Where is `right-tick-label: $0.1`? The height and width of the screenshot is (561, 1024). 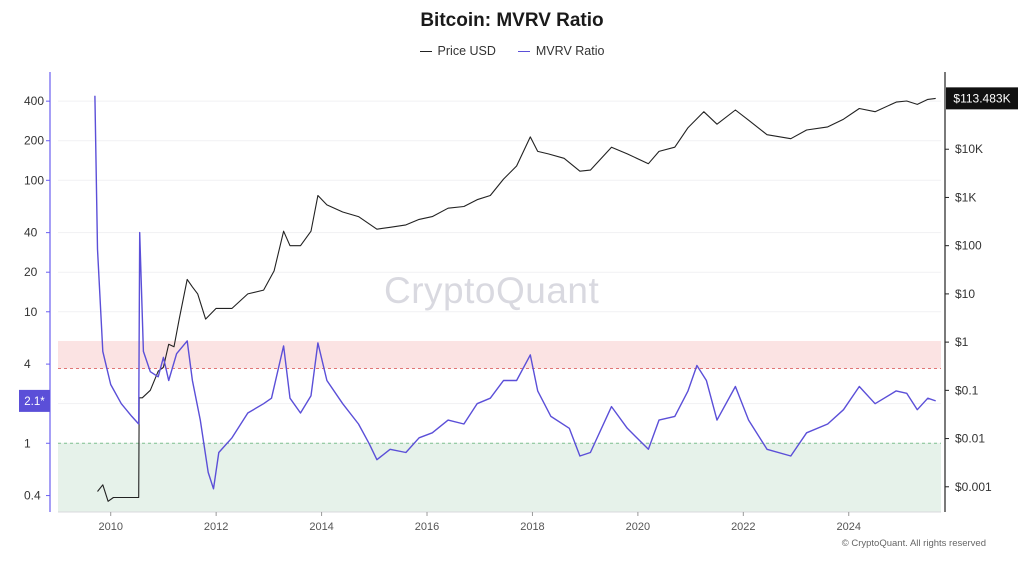 right-tick-label: $0.1 is located at coordinates (967, 390).